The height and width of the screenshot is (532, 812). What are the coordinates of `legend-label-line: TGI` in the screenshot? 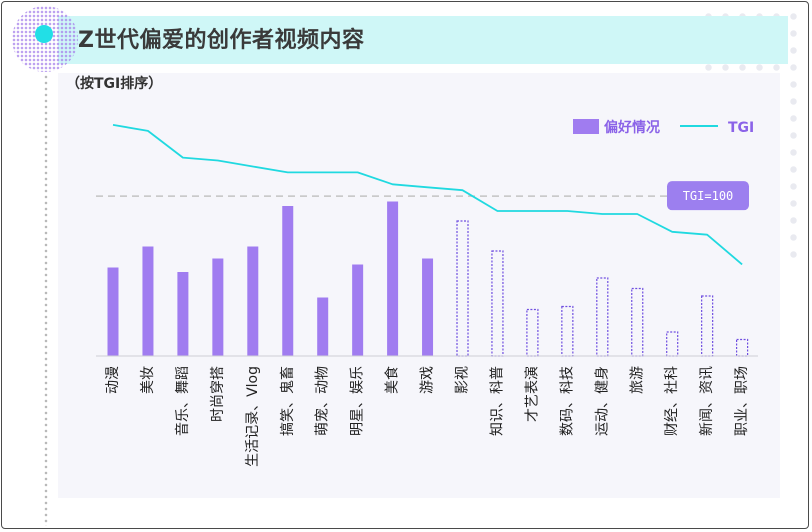 It's located at (741, 128).